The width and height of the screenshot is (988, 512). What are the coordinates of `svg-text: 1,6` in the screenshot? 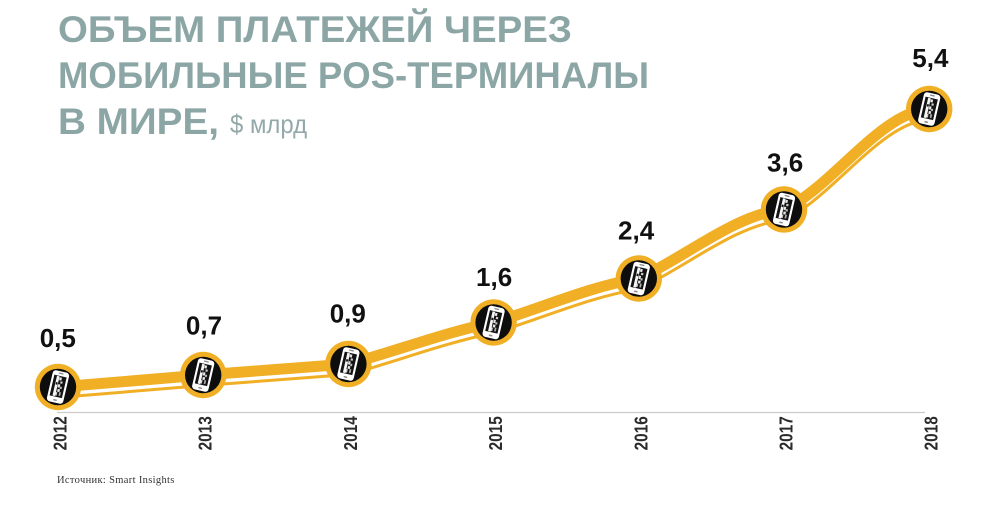 It's located at (494, 277).